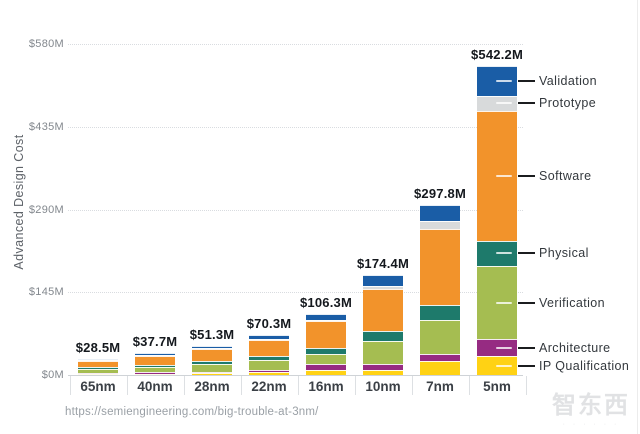  What do you see at coordinates (564, 253) in the screenshot?
I see `legend-label-physical: Physical` at bounding box center [564, 253].